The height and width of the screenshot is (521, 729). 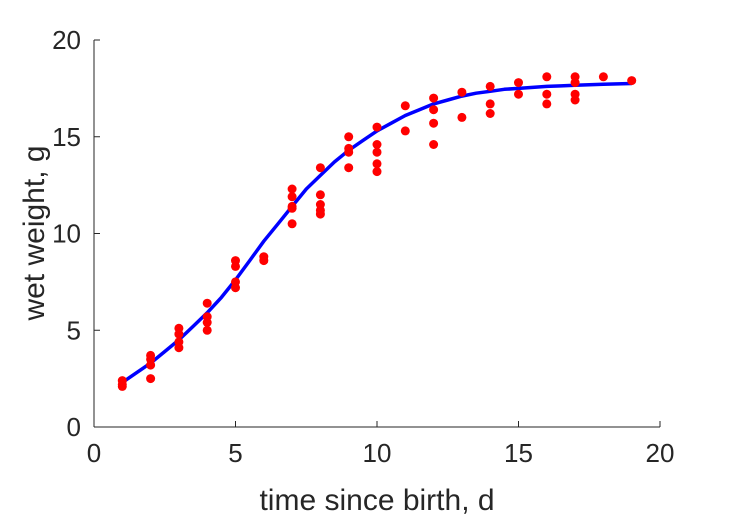 What do you see at coordinates (66, 40) in the screenshot?
I see `y-tick-label: 20` at bounding box center [66, 40].